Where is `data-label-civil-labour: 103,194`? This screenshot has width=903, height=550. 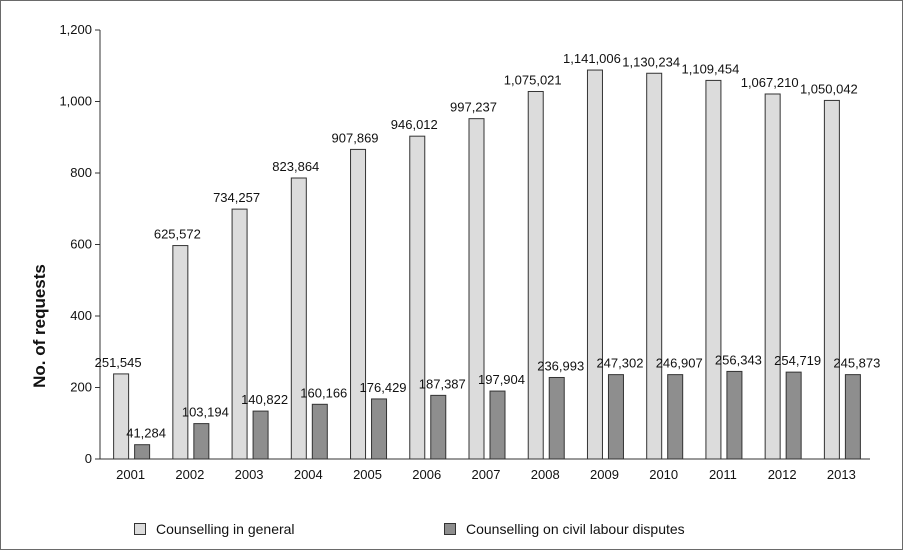
data-label-civil-labour: 103,194 is located at coordinates (205, 412).